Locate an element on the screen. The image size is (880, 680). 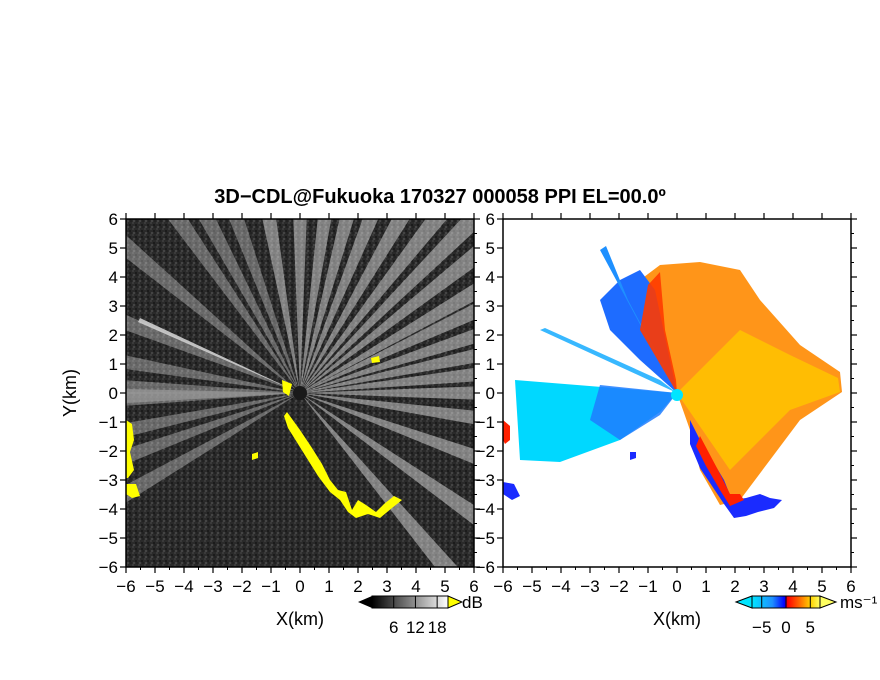
reflectivity-highlights is located at coordinates (264, 437).